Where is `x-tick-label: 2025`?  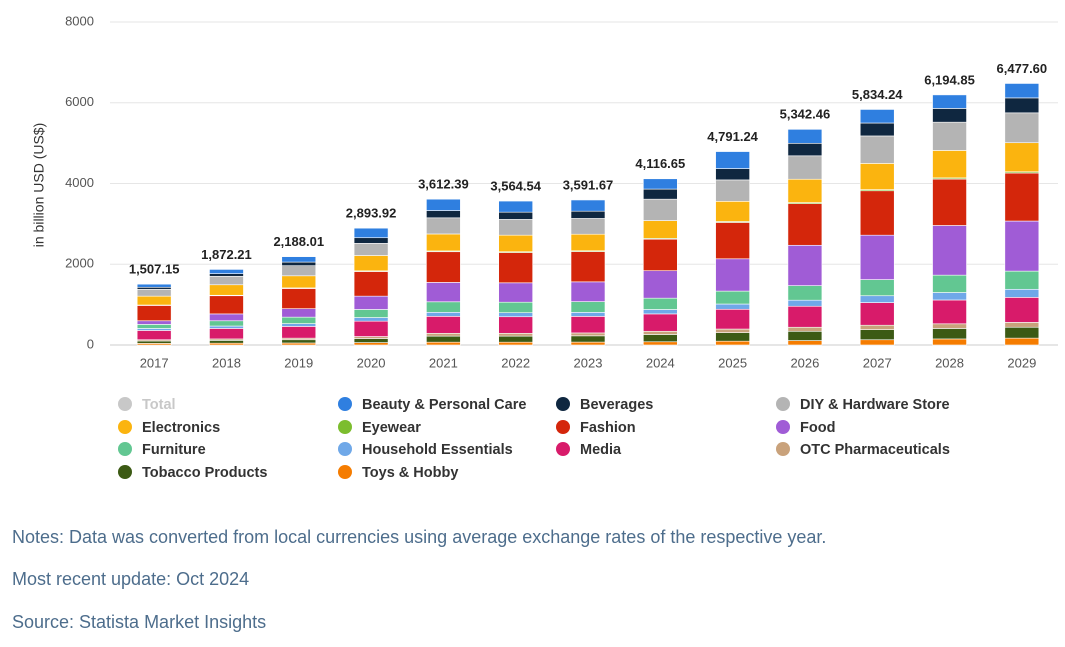
x-tick-label: 2025 is located at coordinates (732, 362).